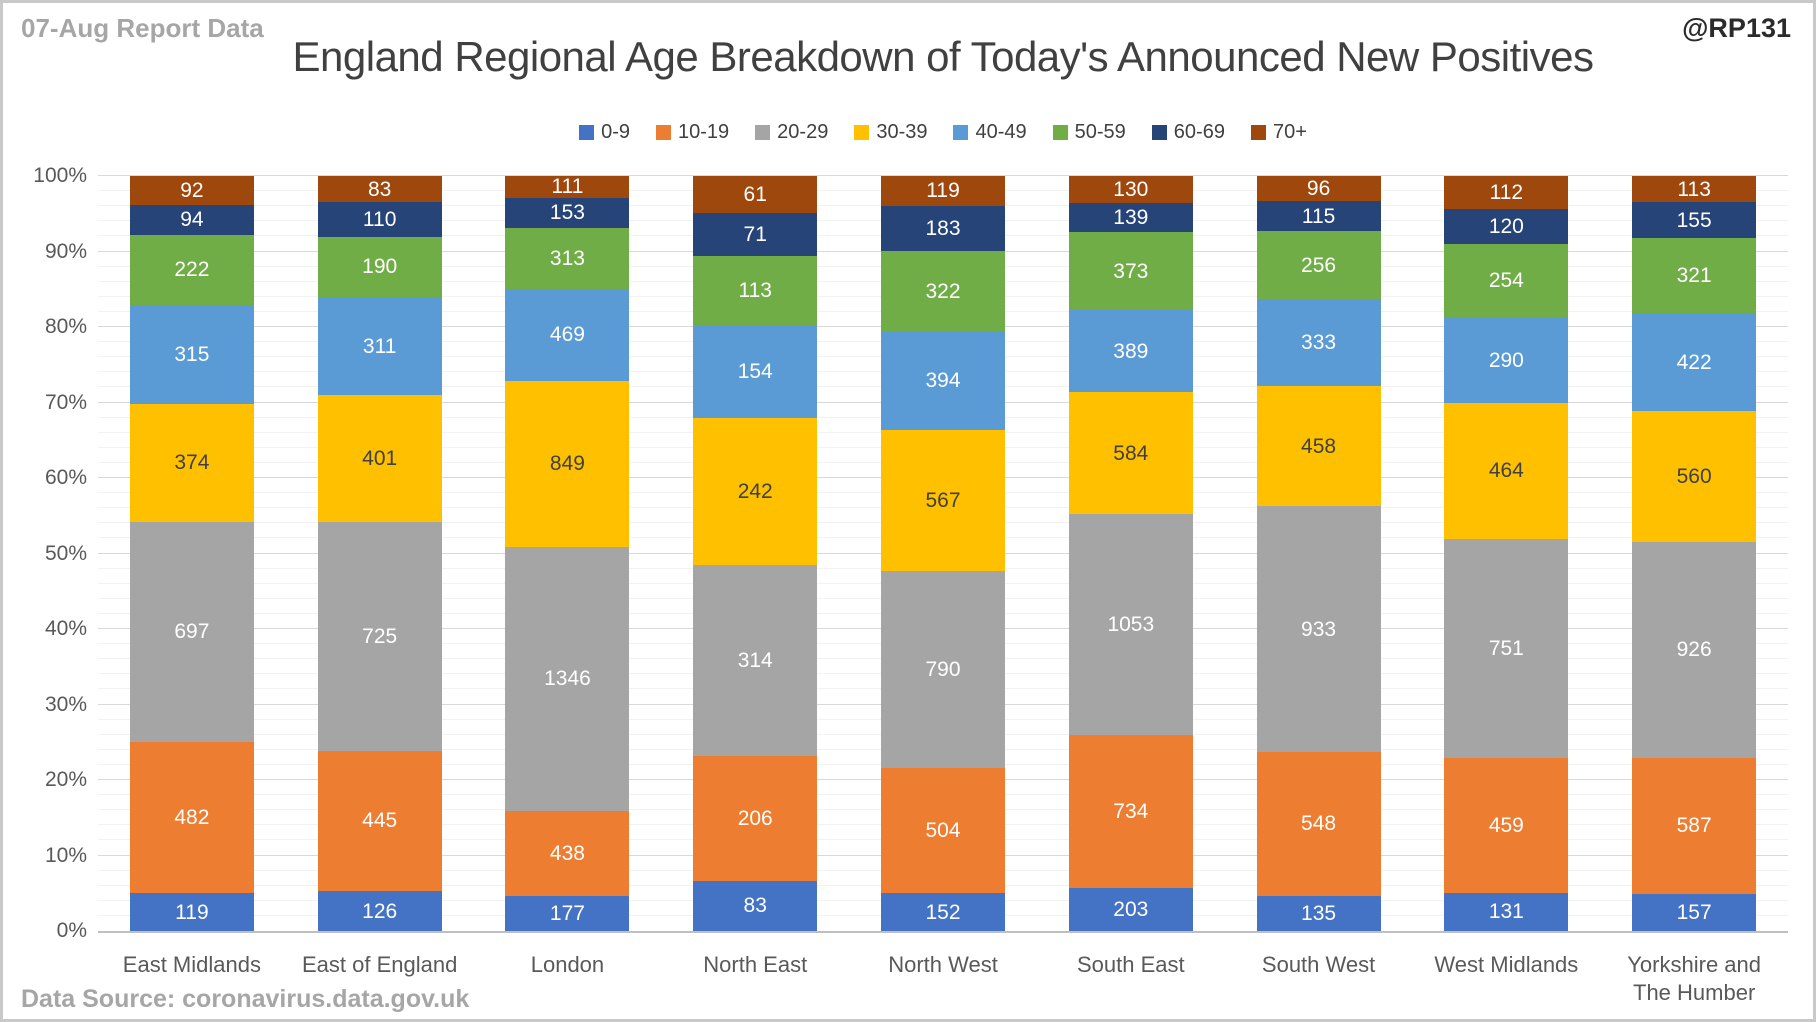 This screenshot has height=1022, width=1816. I want to click on bar-segment-40-49: 389, so click(1130, 351).